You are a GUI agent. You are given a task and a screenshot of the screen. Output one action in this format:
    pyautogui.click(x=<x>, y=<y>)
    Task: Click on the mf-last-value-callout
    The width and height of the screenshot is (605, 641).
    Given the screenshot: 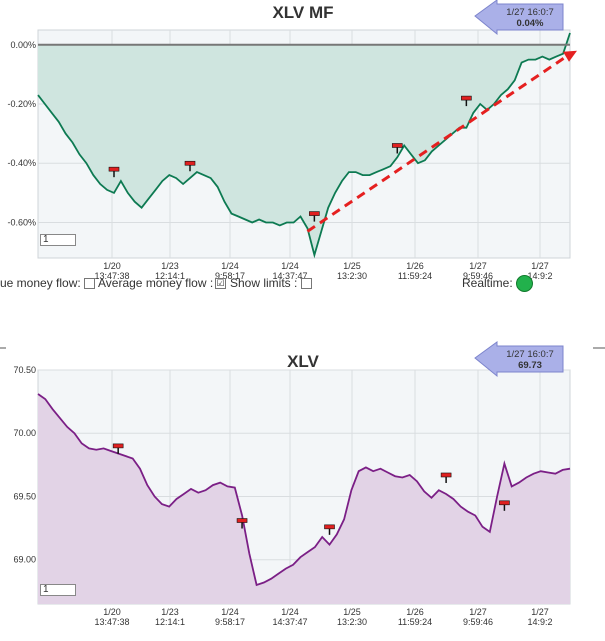 What is the action you would take?
    pyautogui.click(x=519, y=18)
    